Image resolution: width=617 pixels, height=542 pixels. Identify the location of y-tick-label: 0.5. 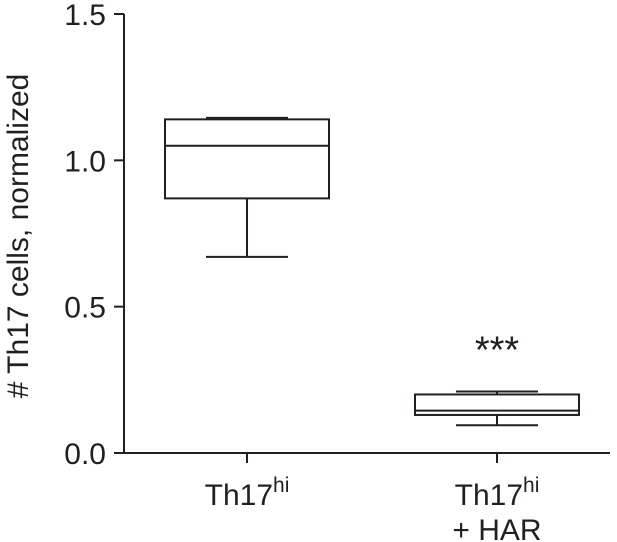
(85, 308).